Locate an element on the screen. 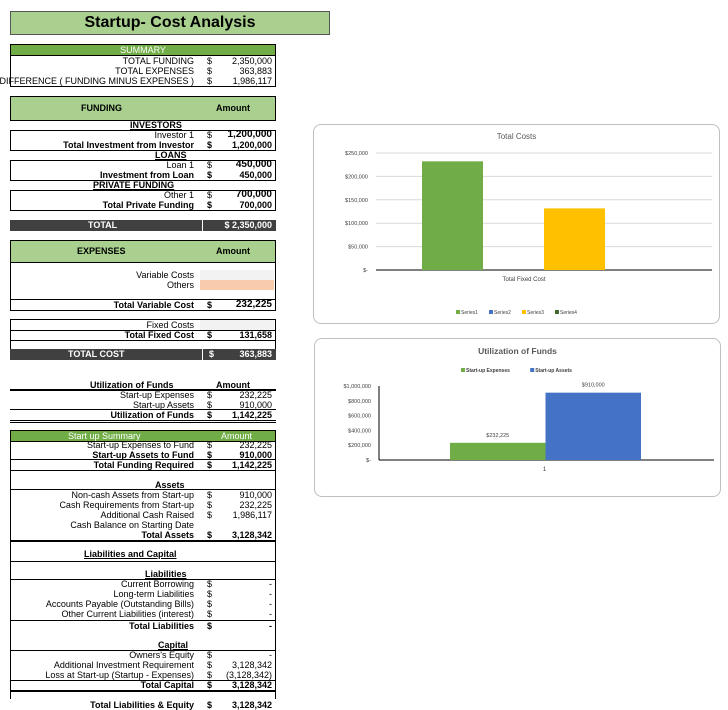 Image resolution: width=728 pixels, height=710 pixels. row-label: Utilization of Funds is located at coordinates (152, 415).